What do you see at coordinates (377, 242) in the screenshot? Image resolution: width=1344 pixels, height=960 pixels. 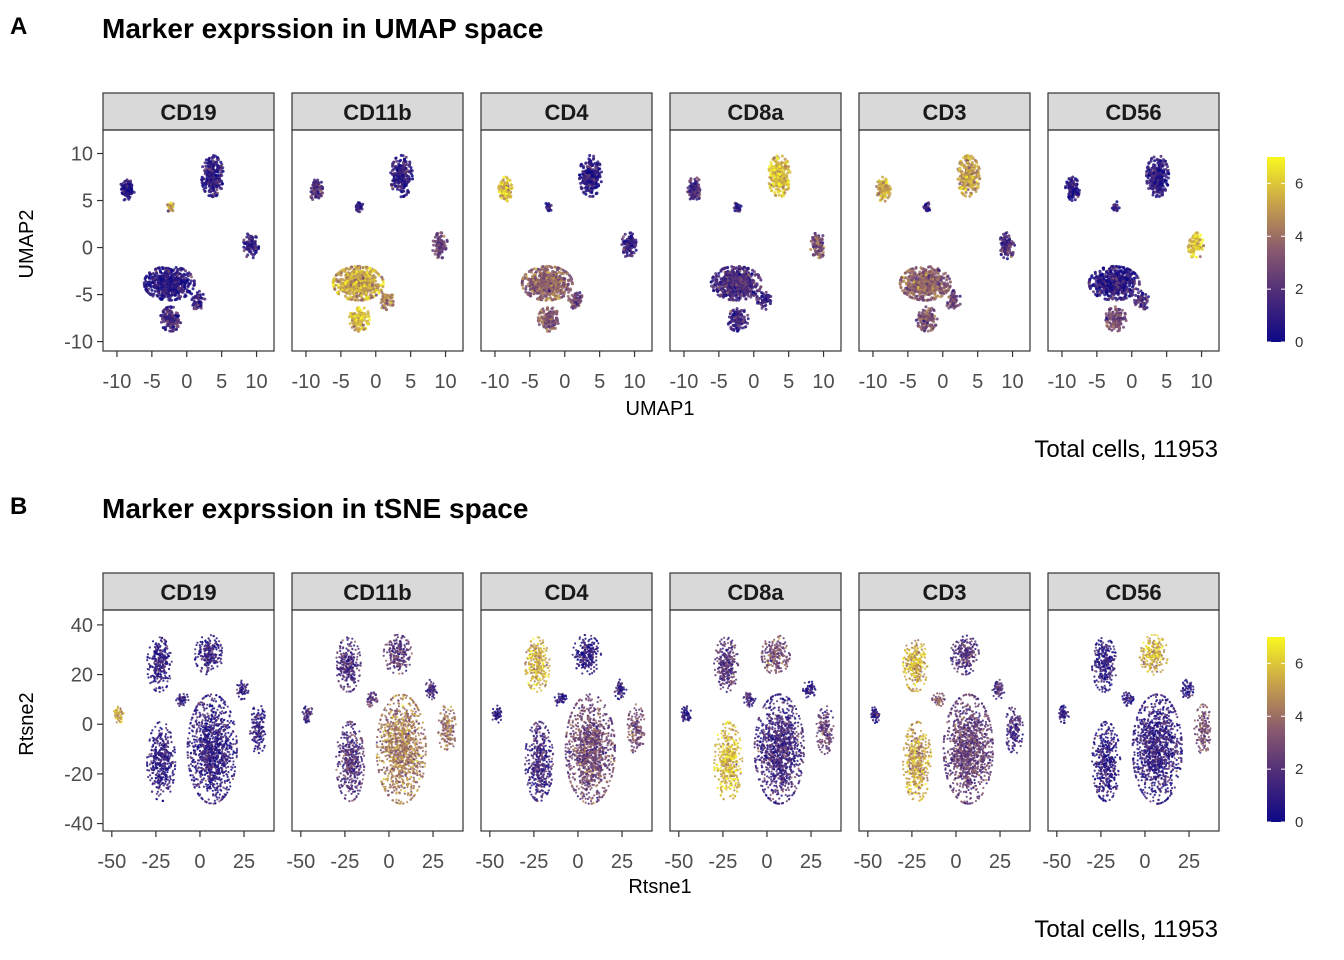 I see `facet-cd11b: CD11b-10 -5 0 5 10` at bounding box center [377, 242].